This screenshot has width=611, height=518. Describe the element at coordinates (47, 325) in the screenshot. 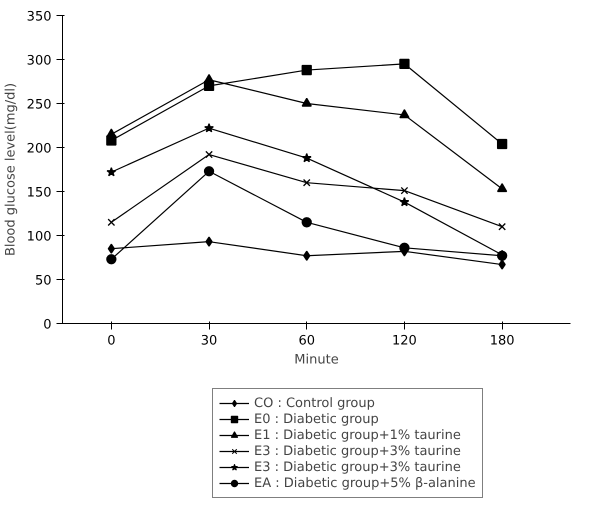

I see `y-tick-label: 0` at that location.